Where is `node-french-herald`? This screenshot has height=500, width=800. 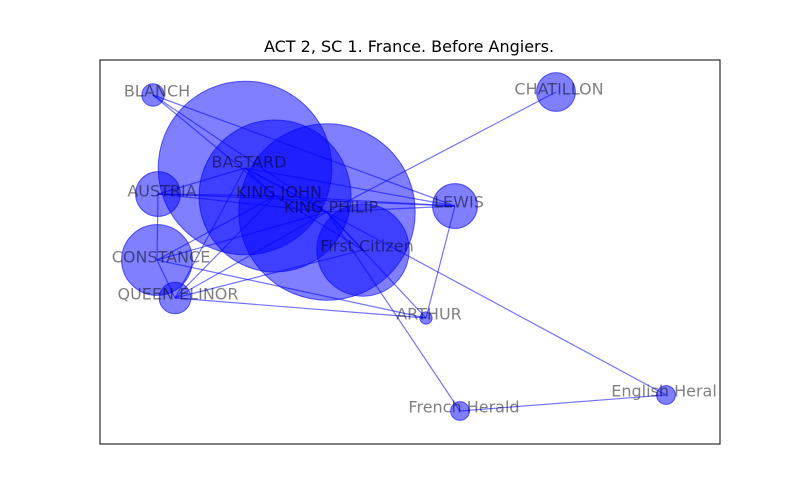
node-french-herald is located at coordinates (460, 411).